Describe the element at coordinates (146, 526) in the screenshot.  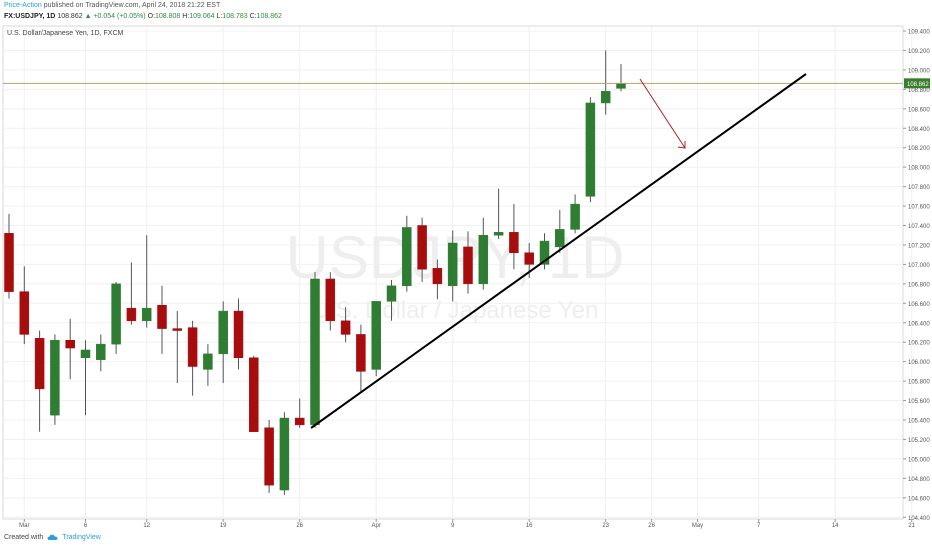
I see `x-tick-label: 12` at that location.